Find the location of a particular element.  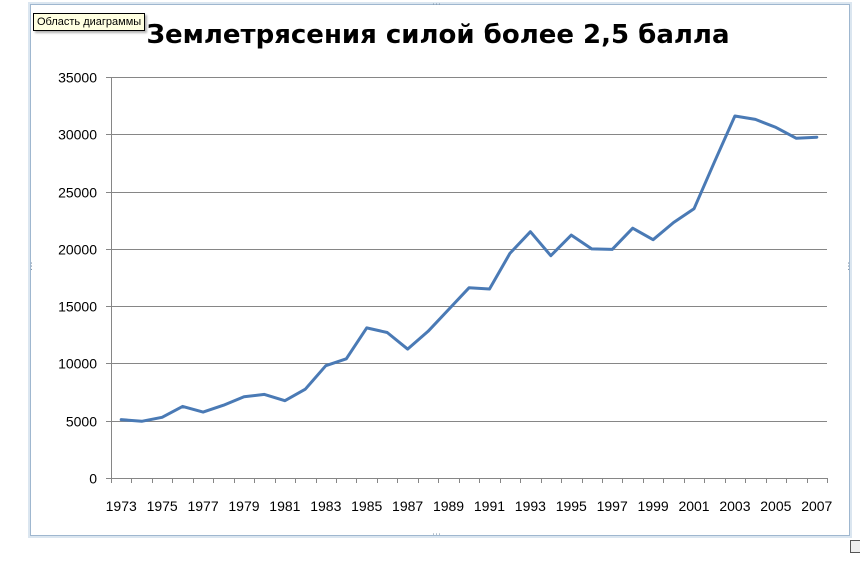

data-point-1981 is located at coordinates (285, 401).